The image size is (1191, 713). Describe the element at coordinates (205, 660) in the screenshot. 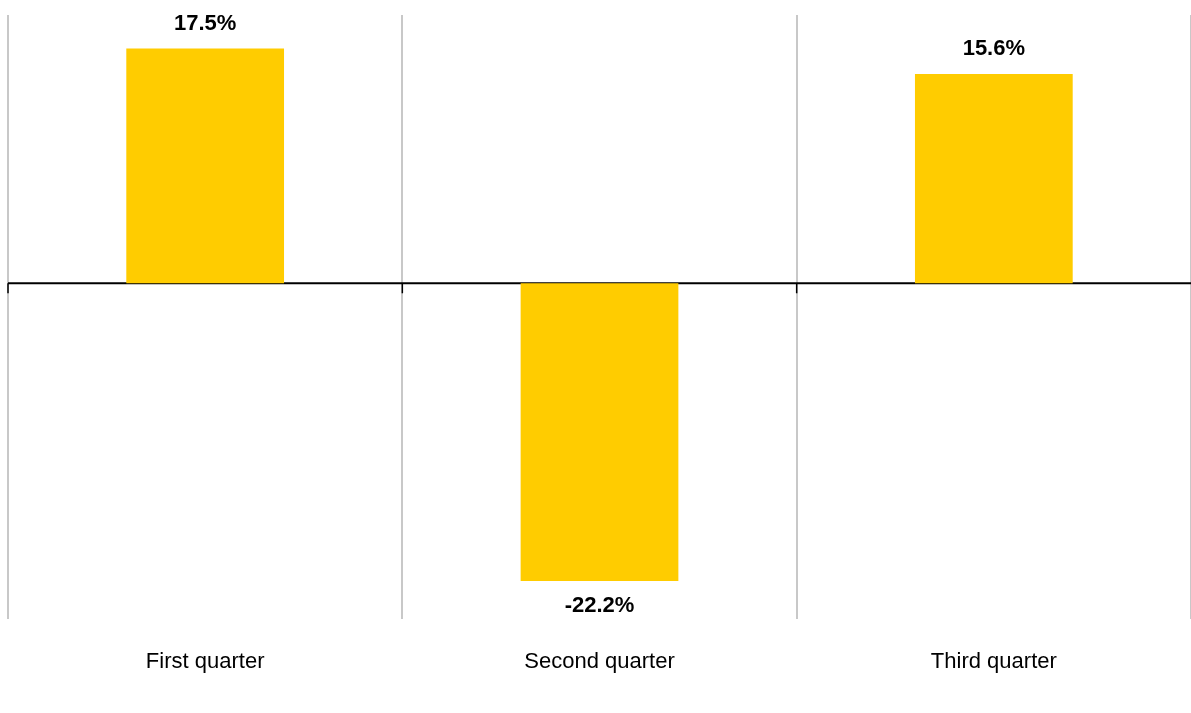

I see `x-tick-label: First quarter` at that location.